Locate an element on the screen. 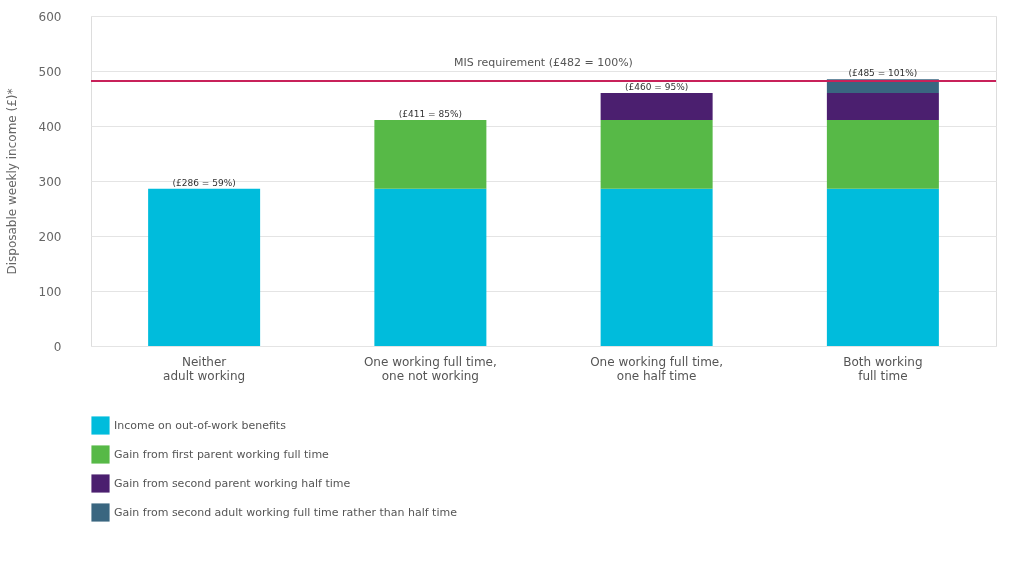 This screenshot has width=1032, height=567. x-tick-label: Neither adult working is located at coordinates (204, 368).